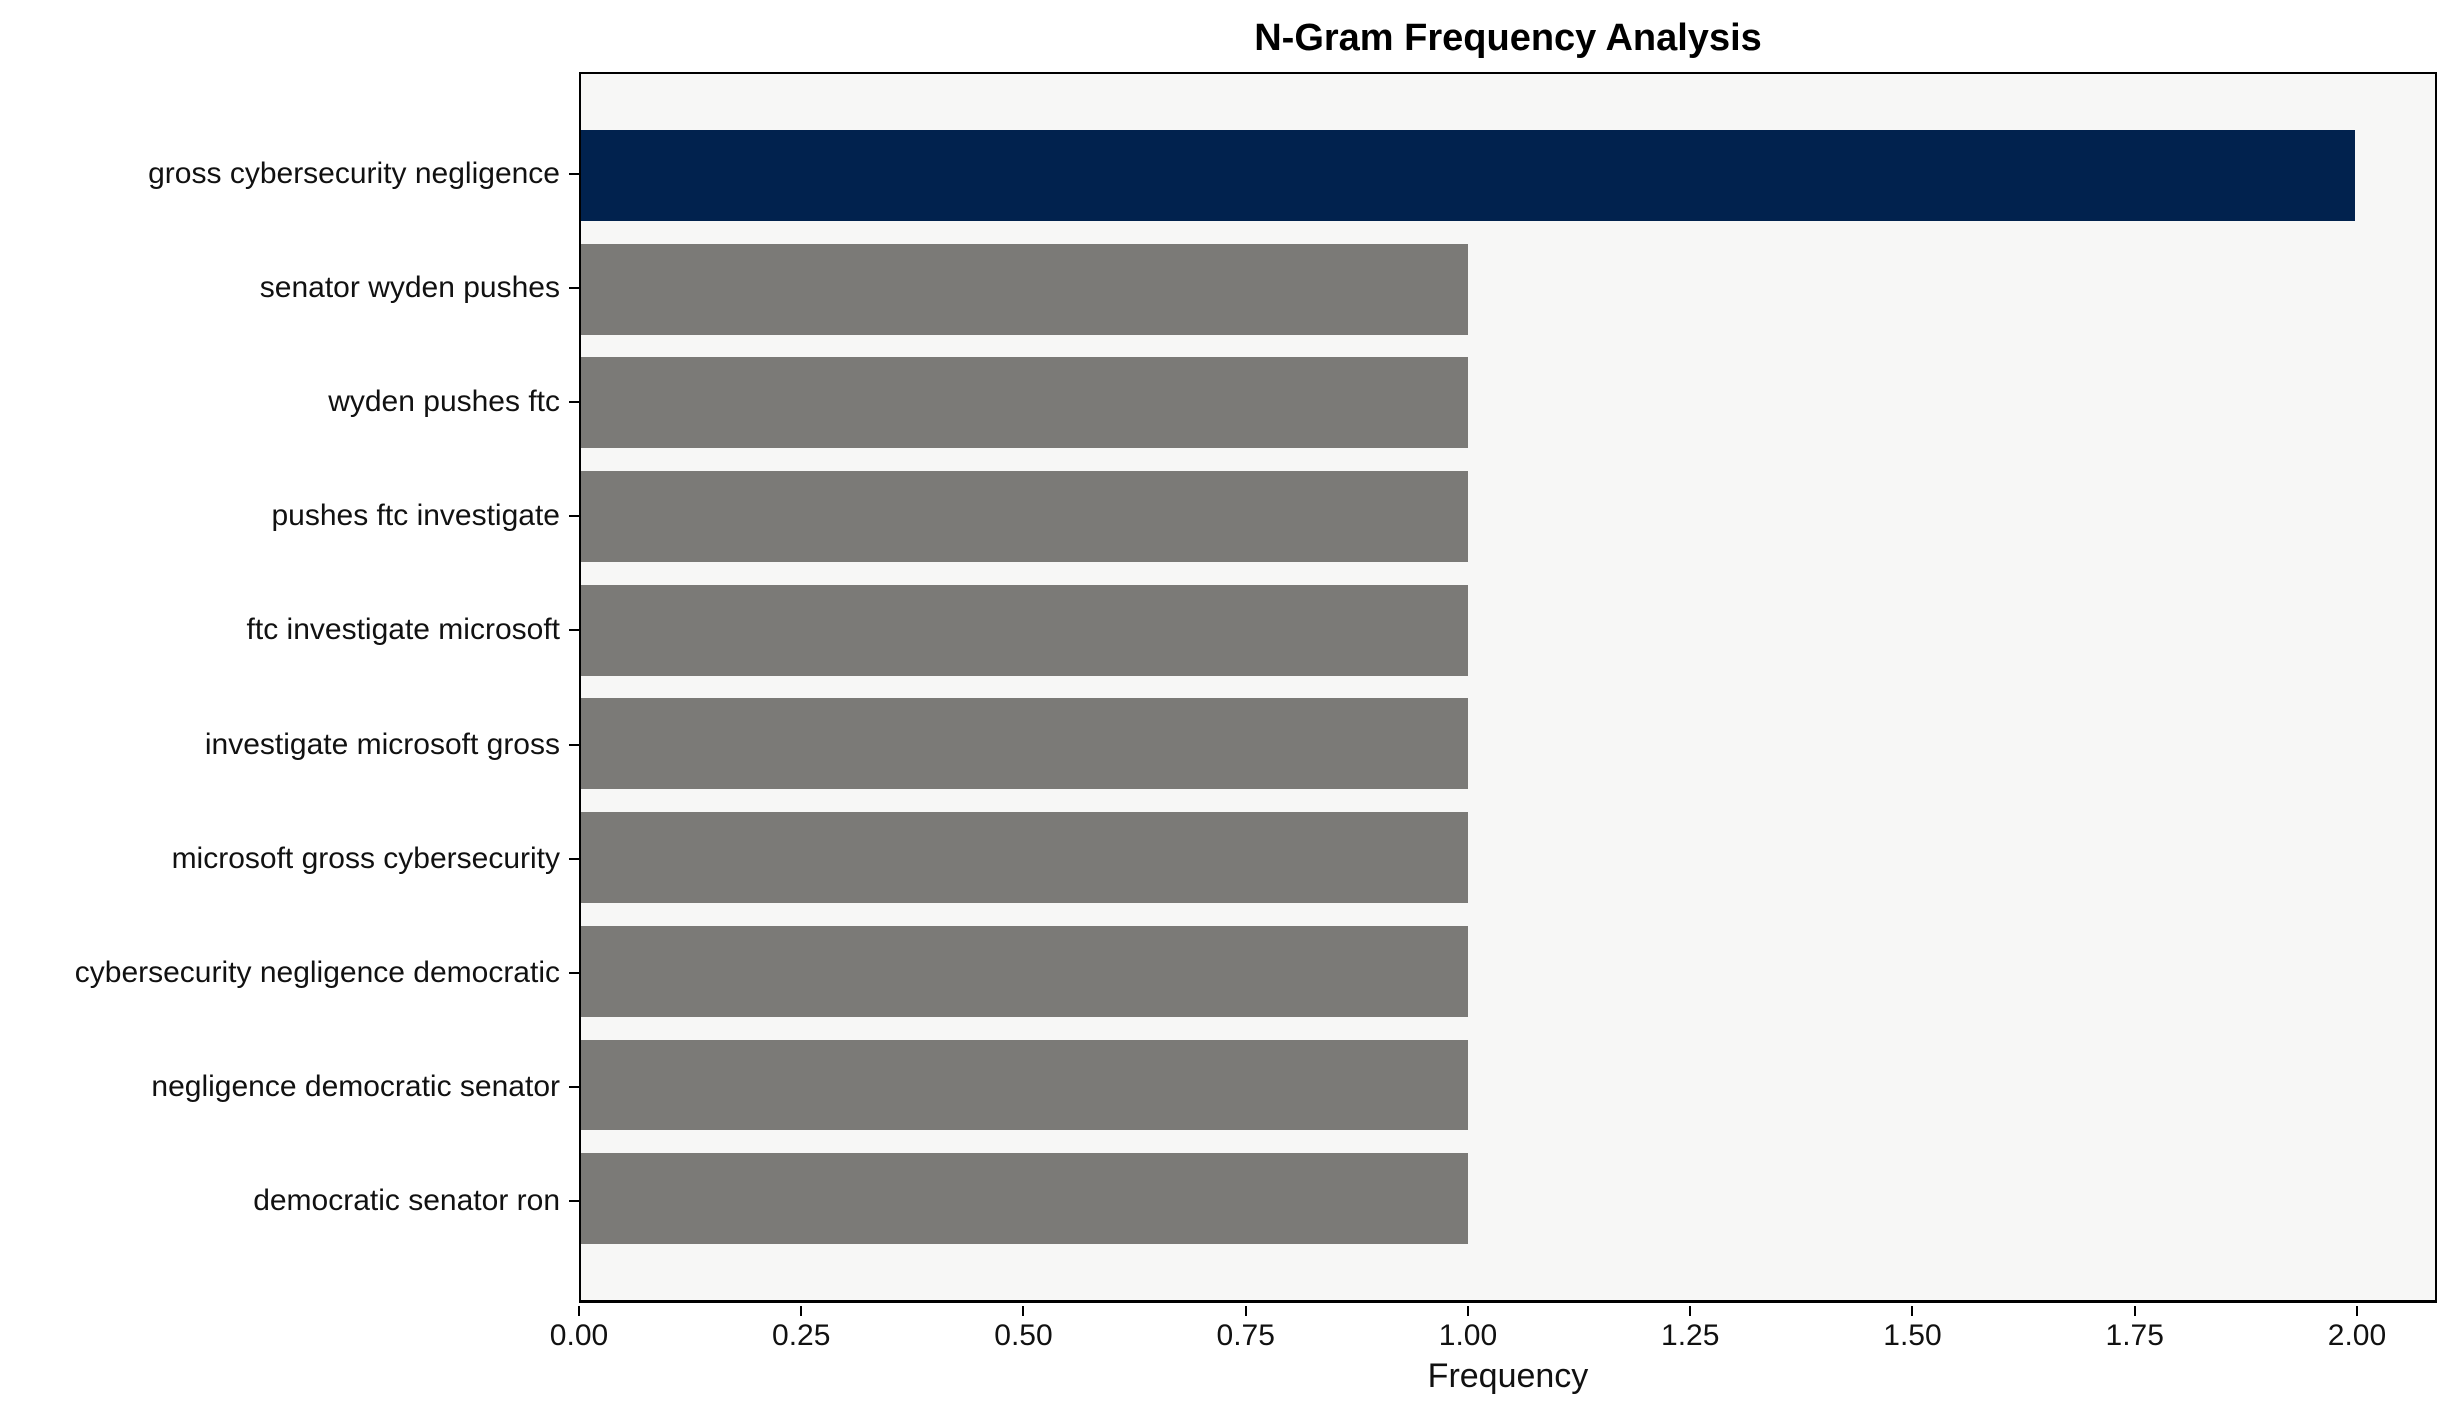 The height and width of the screenshot is (1414, 2458). Describe the element at coordinates (355, 1087) in the screenshot. I see `y-tick-label: negligence democratic senator` at that location.